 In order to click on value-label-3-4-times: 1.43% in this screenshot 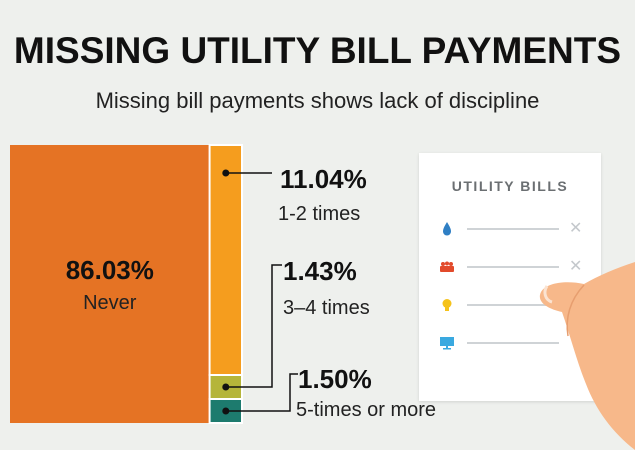, I will do `click(320, 271)`.